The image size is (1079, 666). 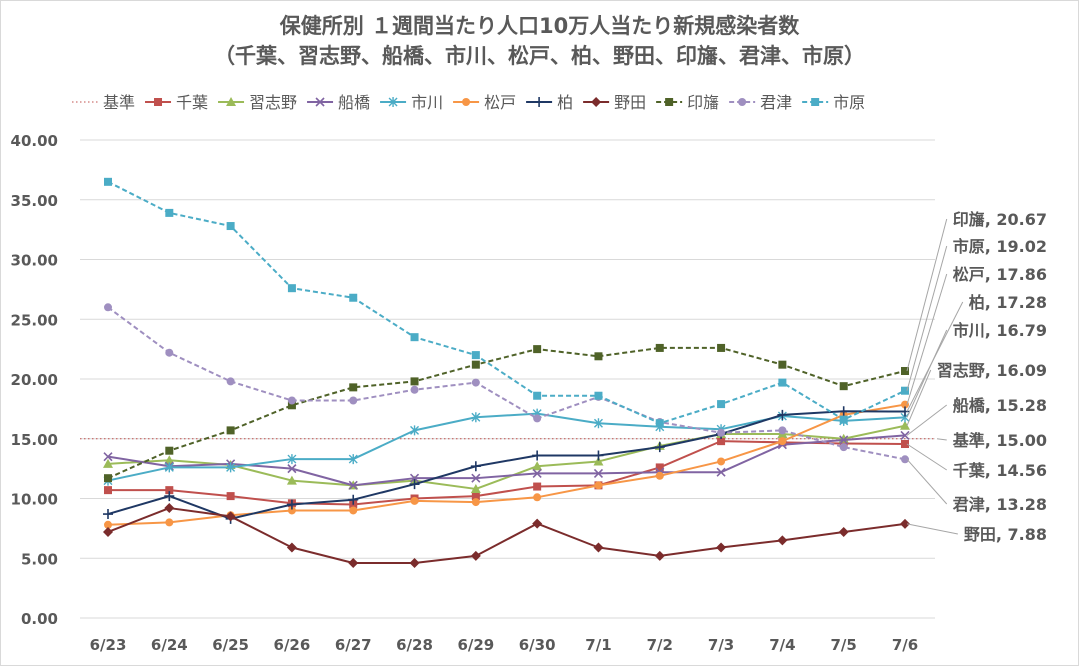 What do you see at coordinates (119, 102) in the screenshot?
I see `legend-label: 基準` at bounding box center [119, 102].